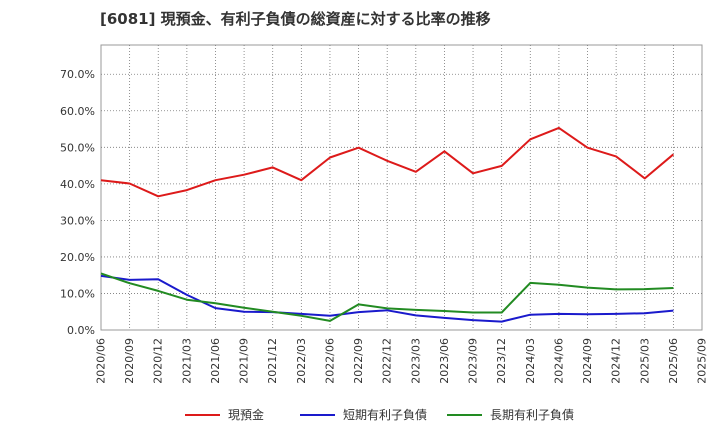  I want to click on x-tick-label: 2022/06, so click(329, 361).